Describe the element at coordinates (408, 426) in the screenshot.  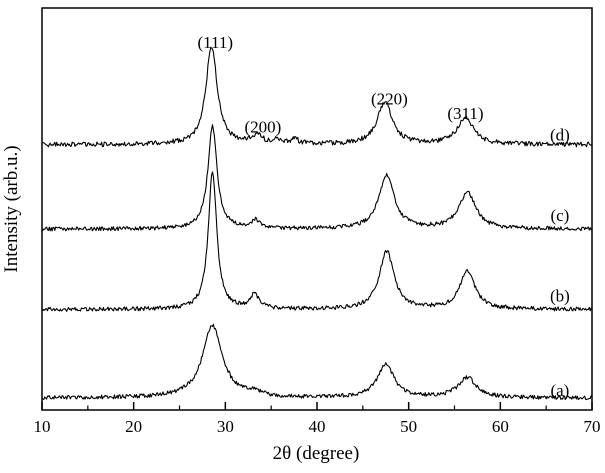
I see `x-tick-label: 50` at that location.